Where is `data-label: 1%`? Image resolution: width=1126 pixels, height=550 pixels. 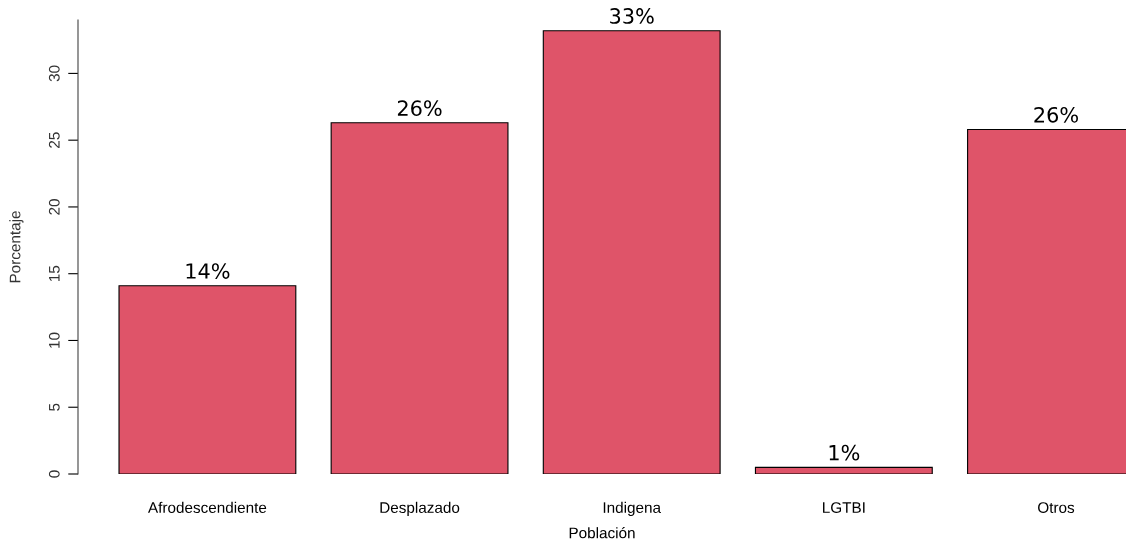 data-label: 1% is located at coordinates (844, 452).